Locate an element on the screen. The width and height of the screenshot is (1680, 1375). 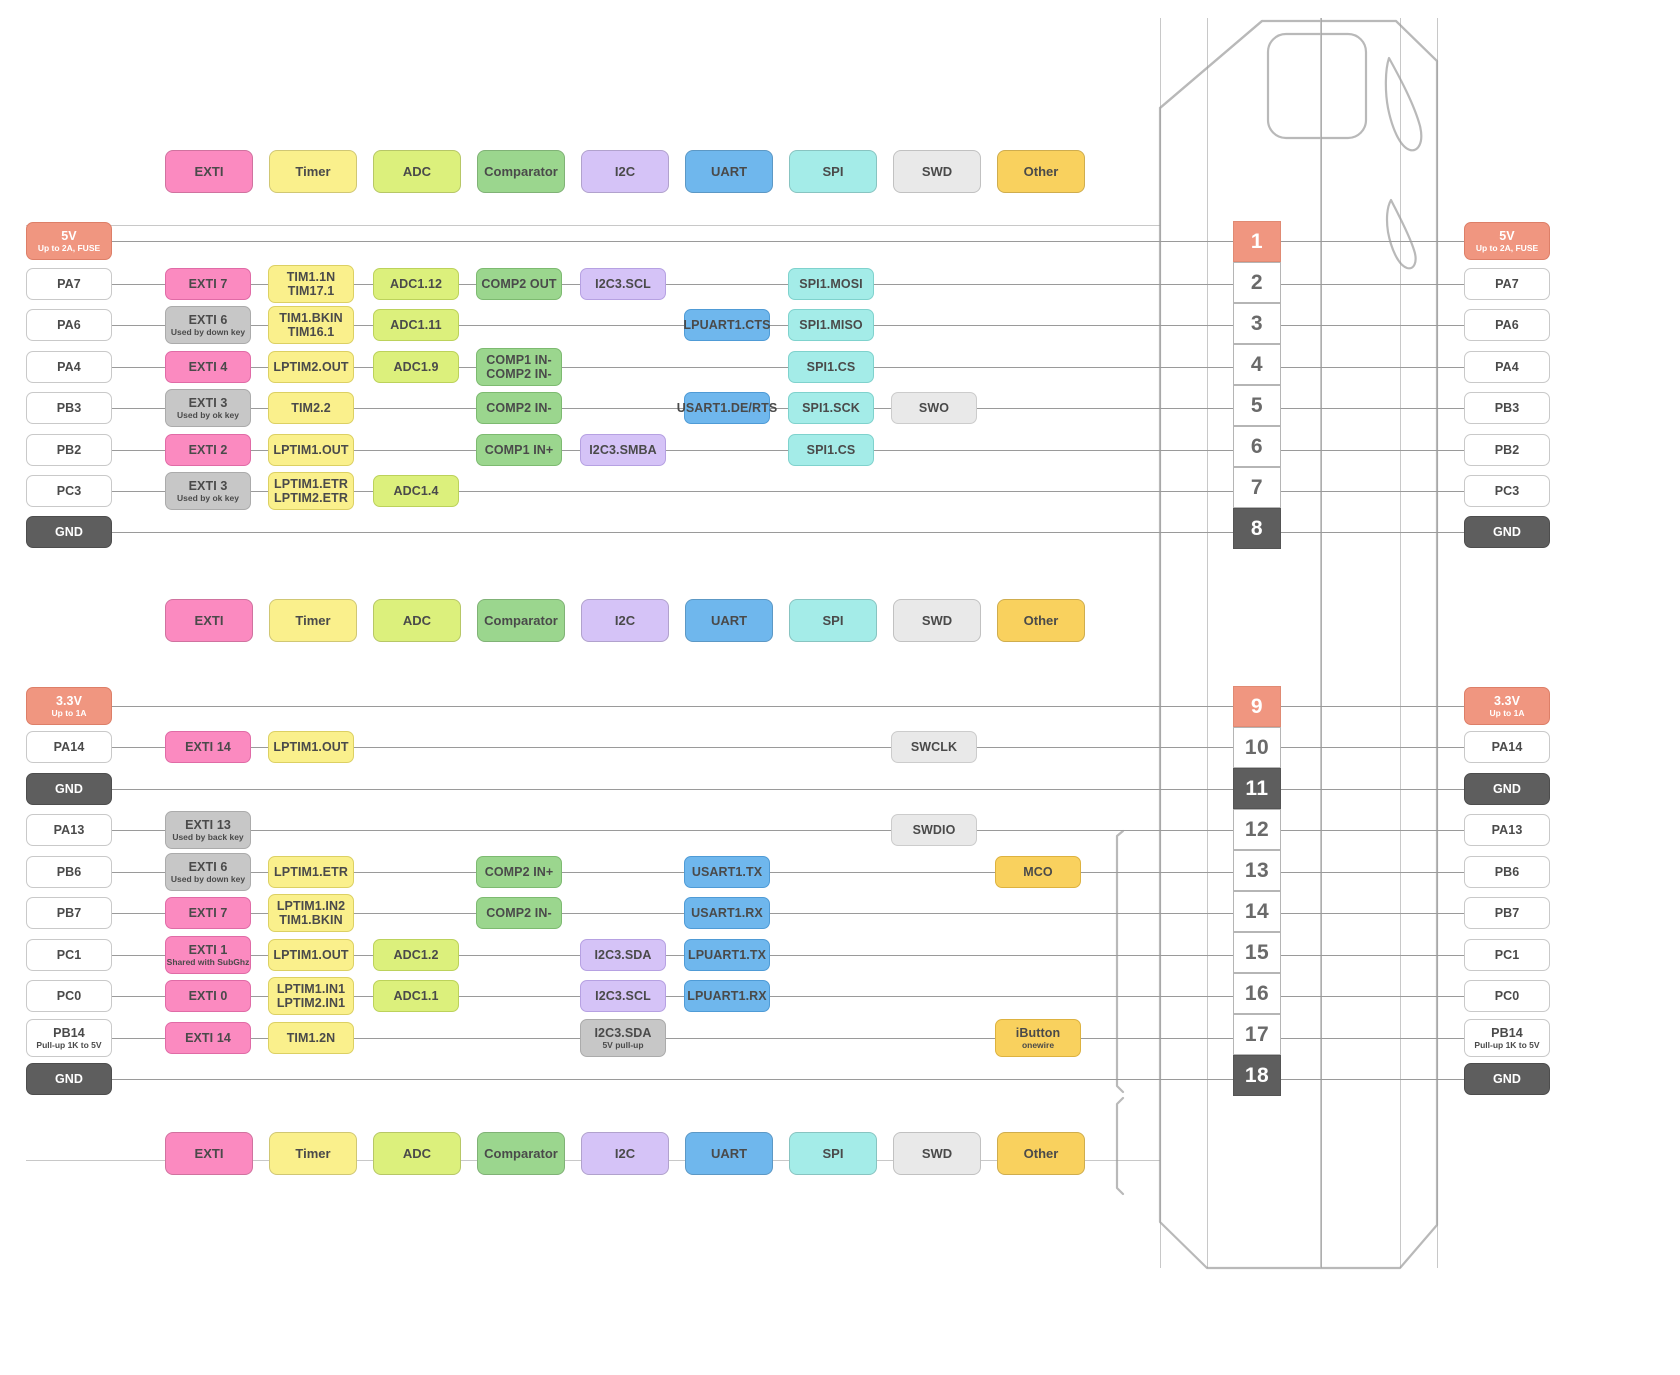
pin-label-right-PB6: PB6 is located at coordinates (1507, 872).